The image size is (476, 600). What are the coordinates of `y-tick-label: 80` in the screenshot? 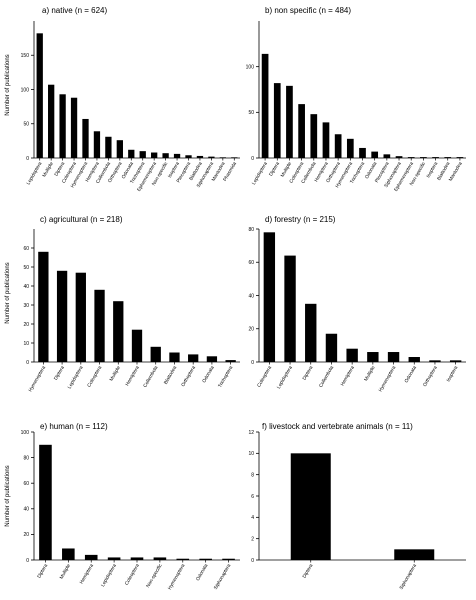 It's located at (26, 458).